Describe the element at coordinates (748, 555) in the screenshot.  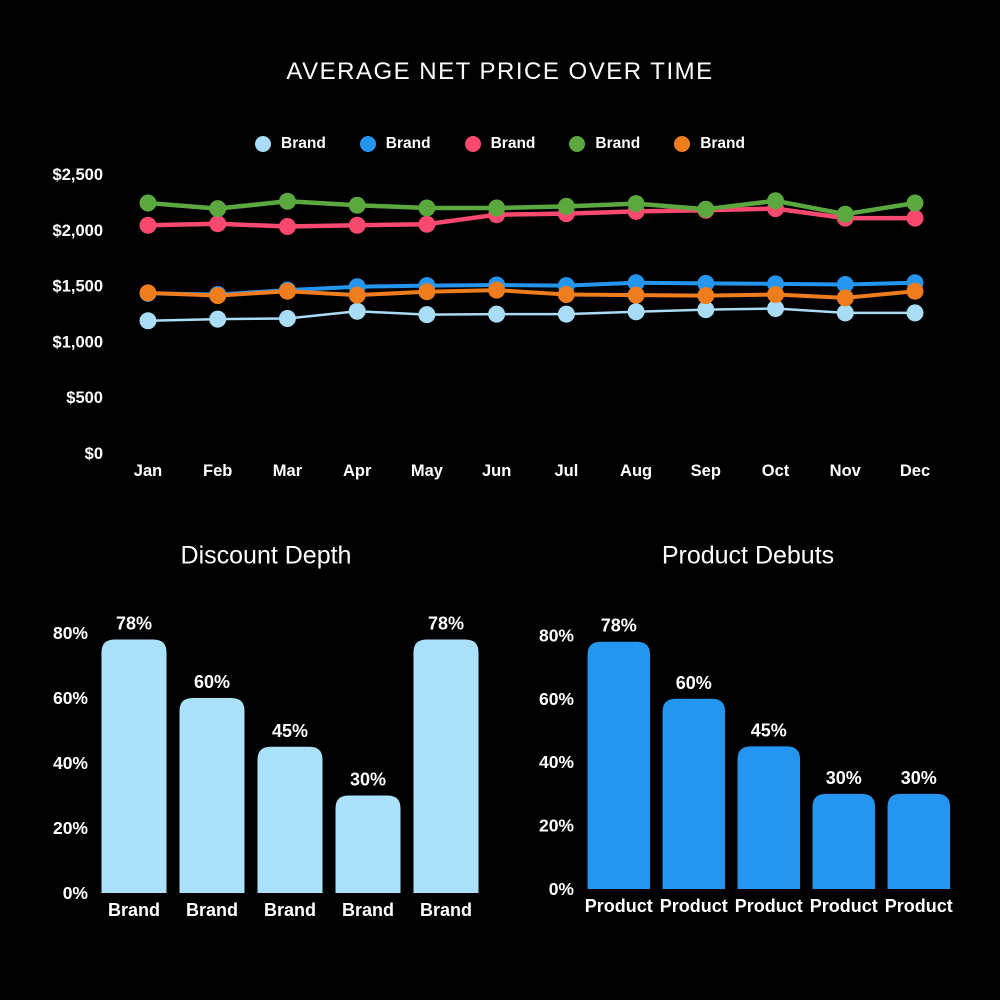
I see `debut-chart-title: Product Debuts` at that location.